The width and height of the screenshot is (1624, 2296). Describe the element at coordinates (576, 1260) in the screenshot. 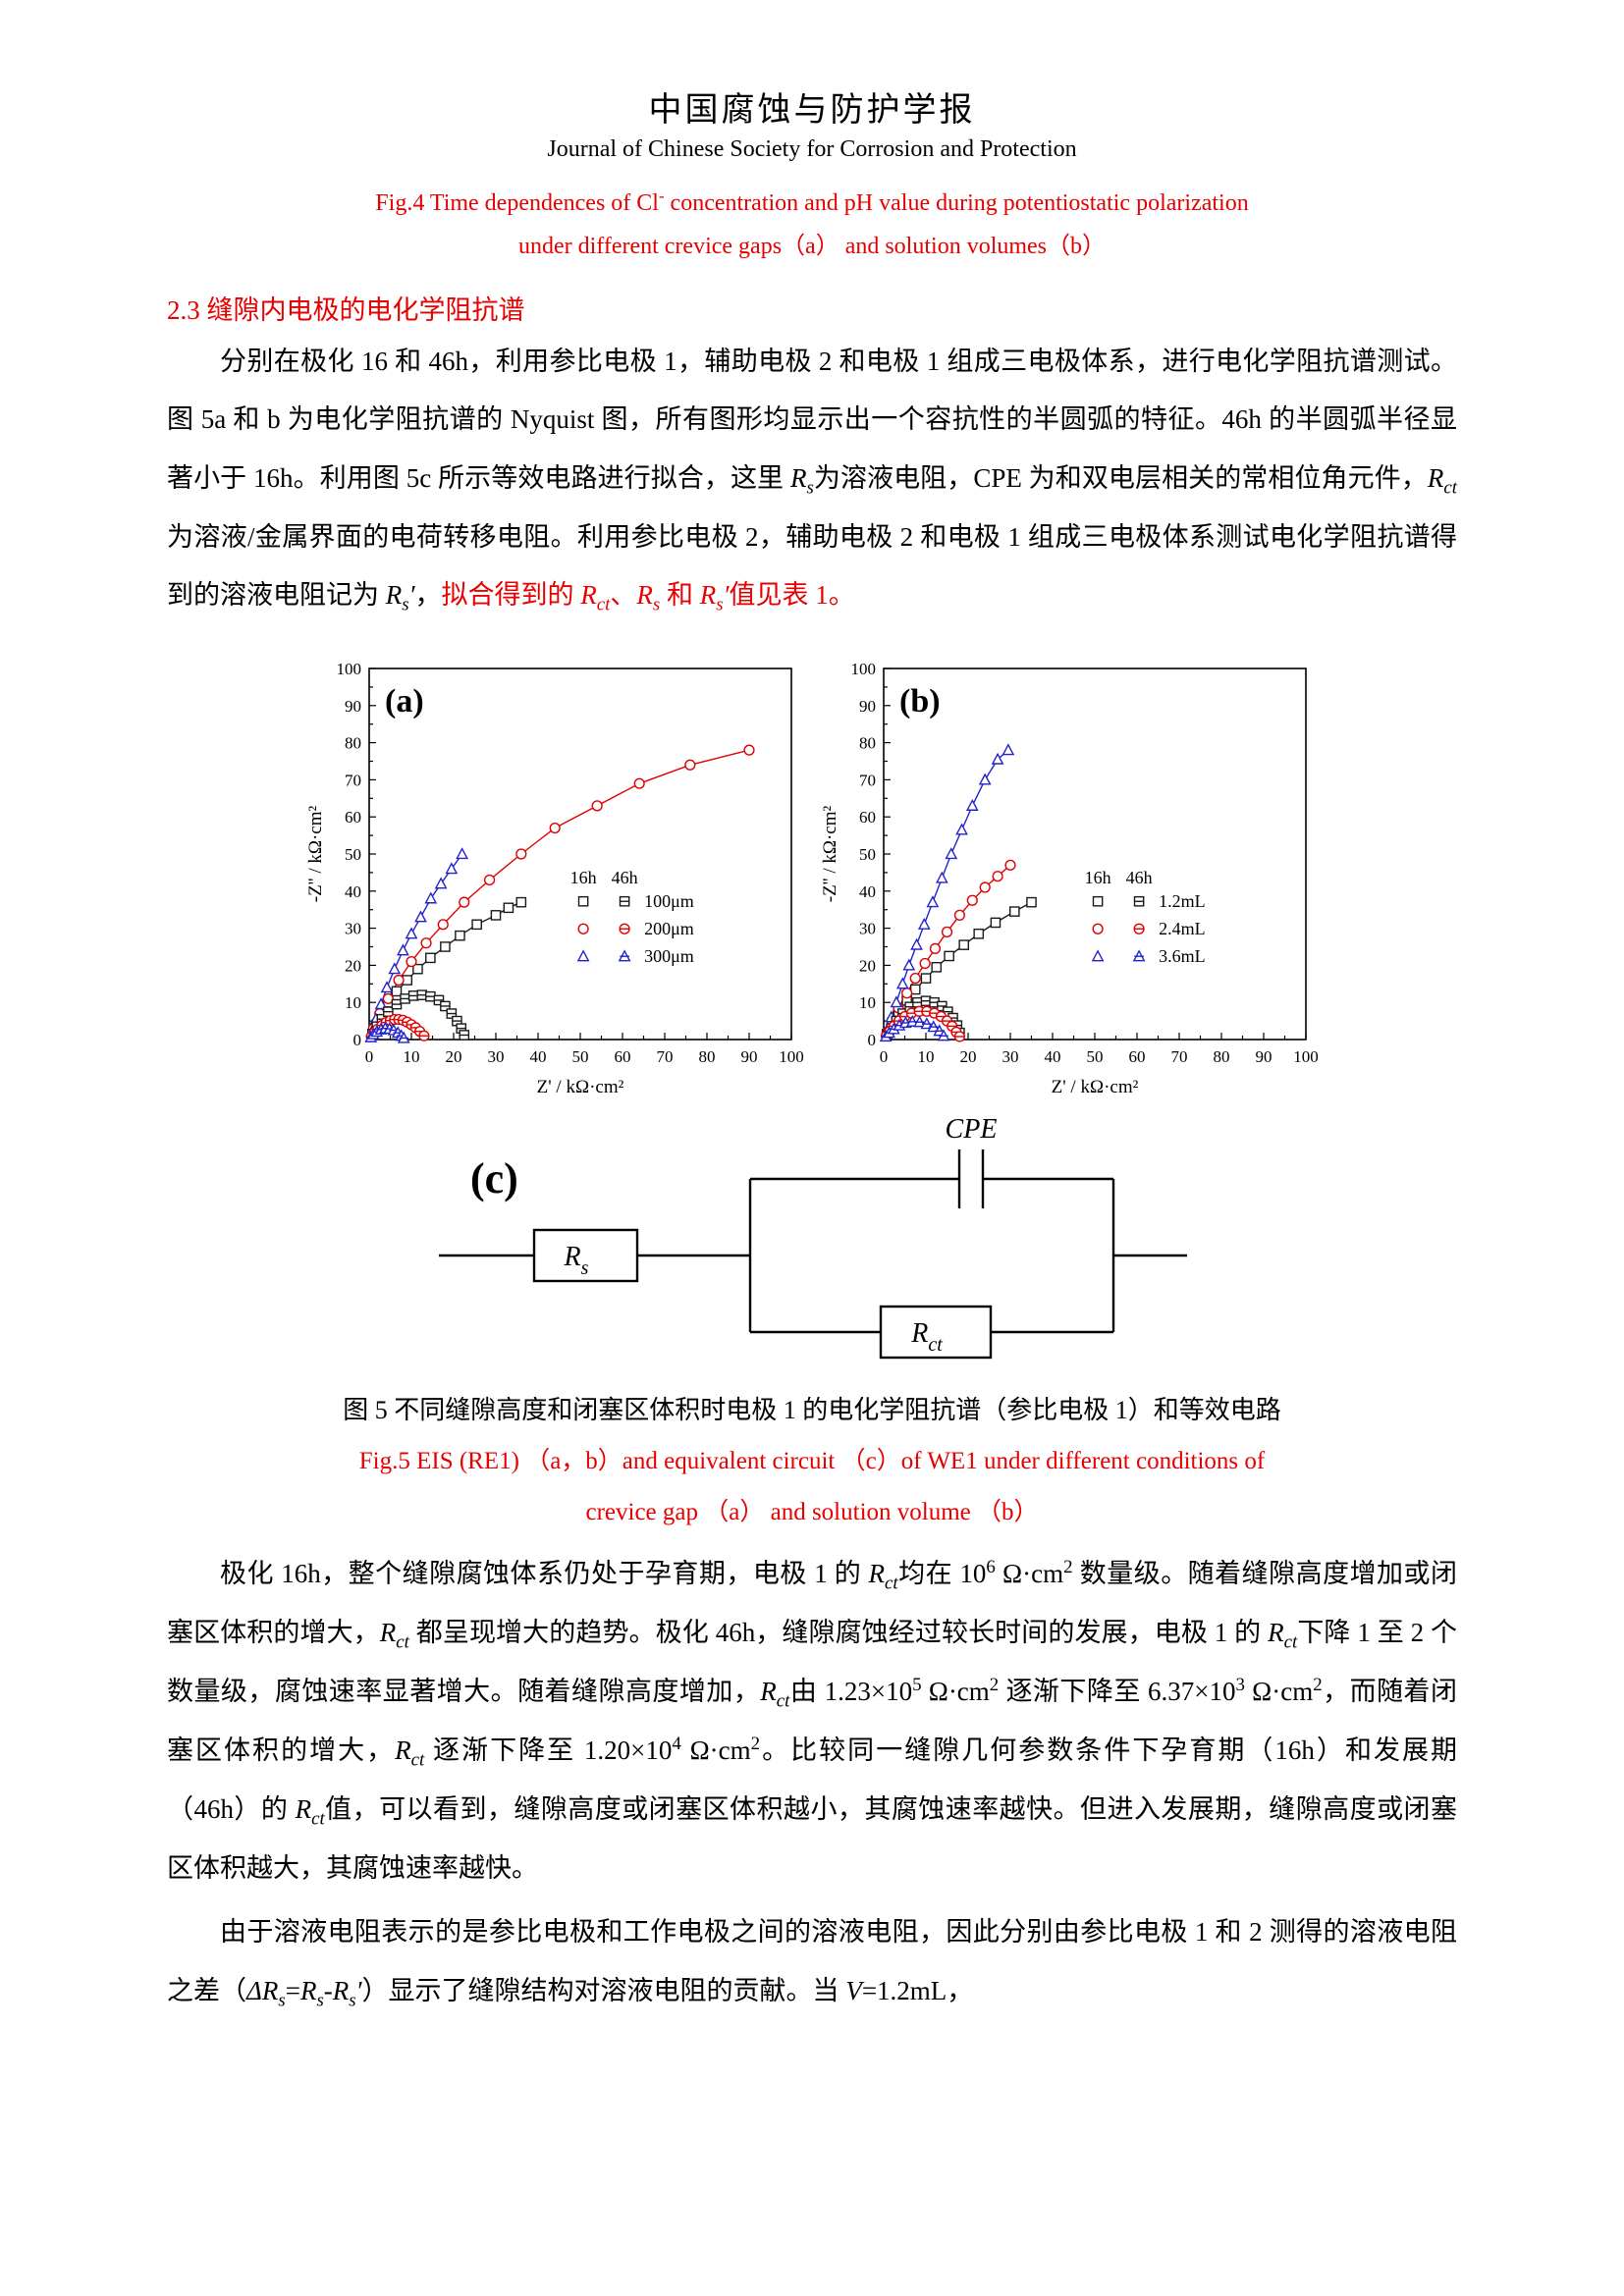

I see `rs-label: Rs` at that location.